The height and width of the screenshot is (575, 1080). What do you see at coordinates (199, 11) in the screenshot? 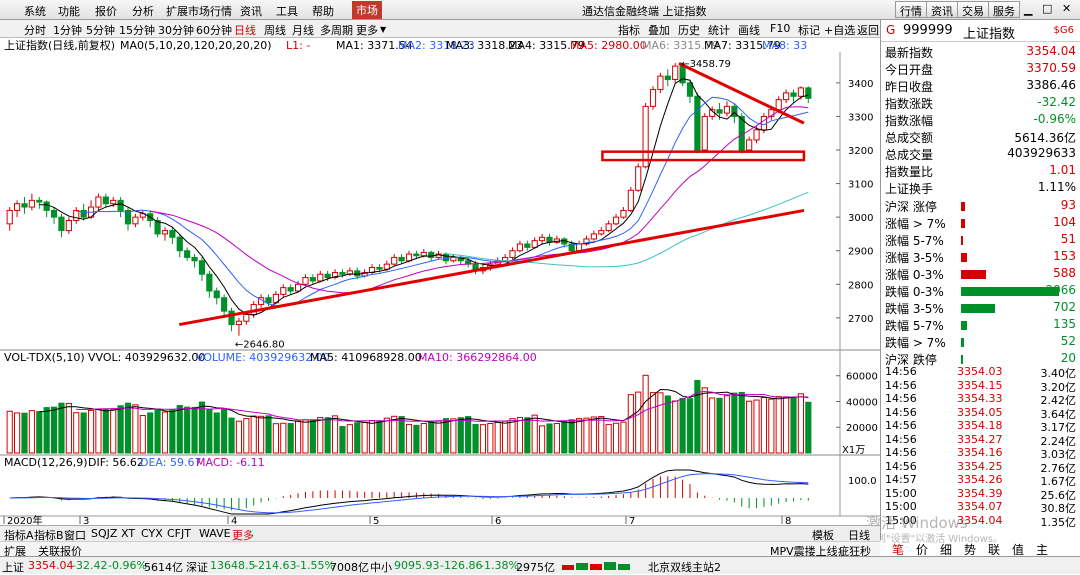
I see `menu-ext-market: 扩展市场行情` at bounding box center [199, 11].